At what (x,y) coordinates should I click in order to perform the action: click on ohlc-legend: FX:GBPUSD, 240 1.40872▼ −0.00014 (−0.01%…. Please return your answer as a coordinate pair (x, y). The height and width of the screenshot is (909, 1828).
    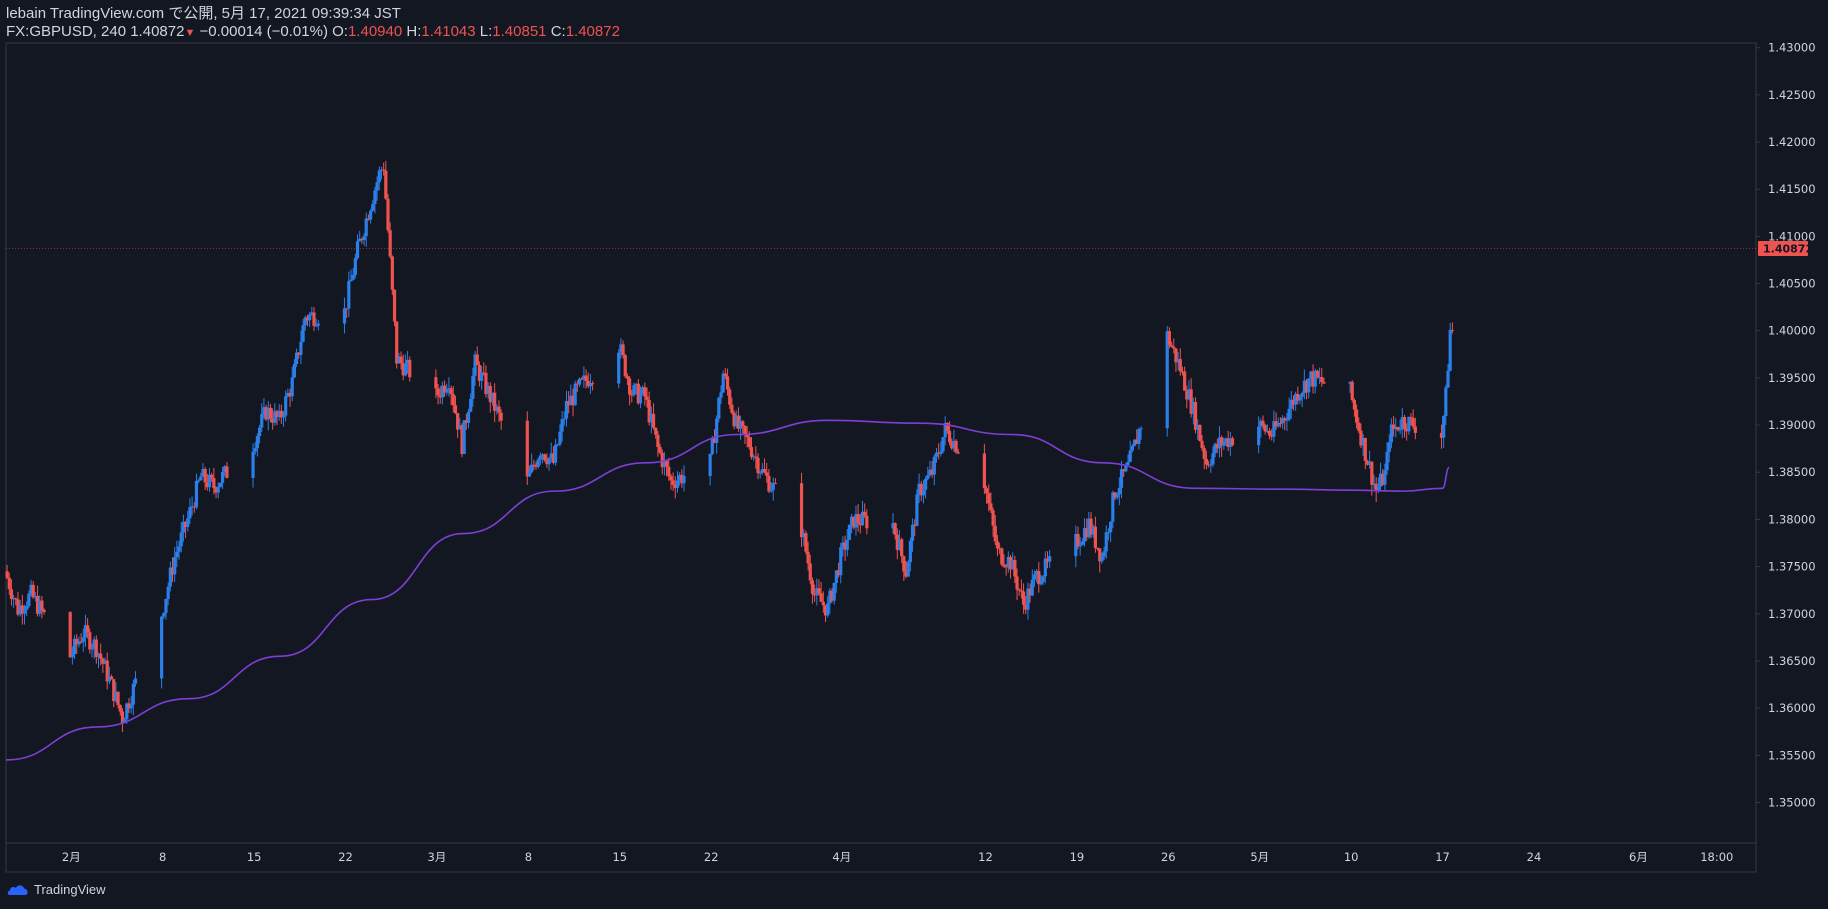
    Looking at the image, I should click on (313, 32).